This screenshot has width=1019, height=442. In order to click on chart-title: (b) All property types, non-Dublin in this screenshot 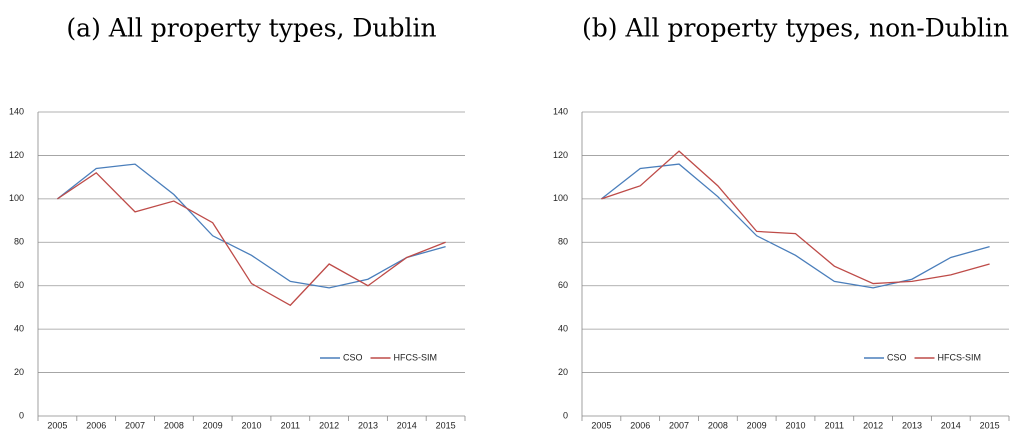, I will do `click(795, 28)`.